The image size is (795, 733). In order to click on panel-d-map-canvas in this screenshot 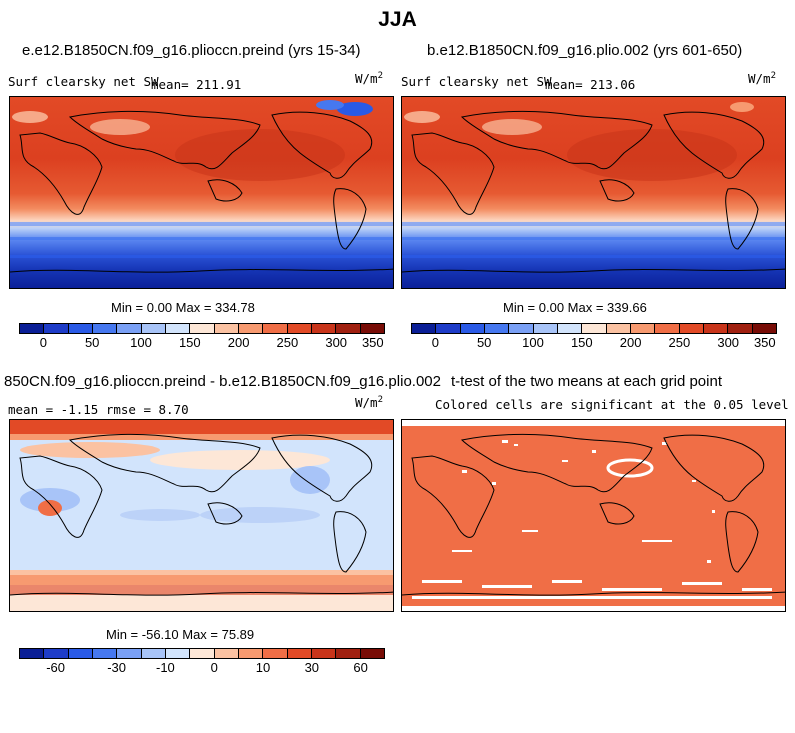, I will do `click(593, 515)`.